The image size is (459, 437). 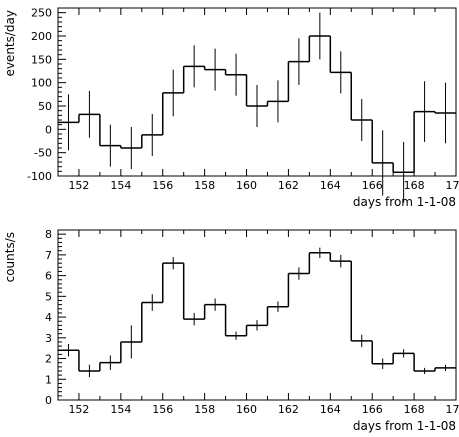 I want to click on top-y-tick-label: 50, so click(x=45, y=106).